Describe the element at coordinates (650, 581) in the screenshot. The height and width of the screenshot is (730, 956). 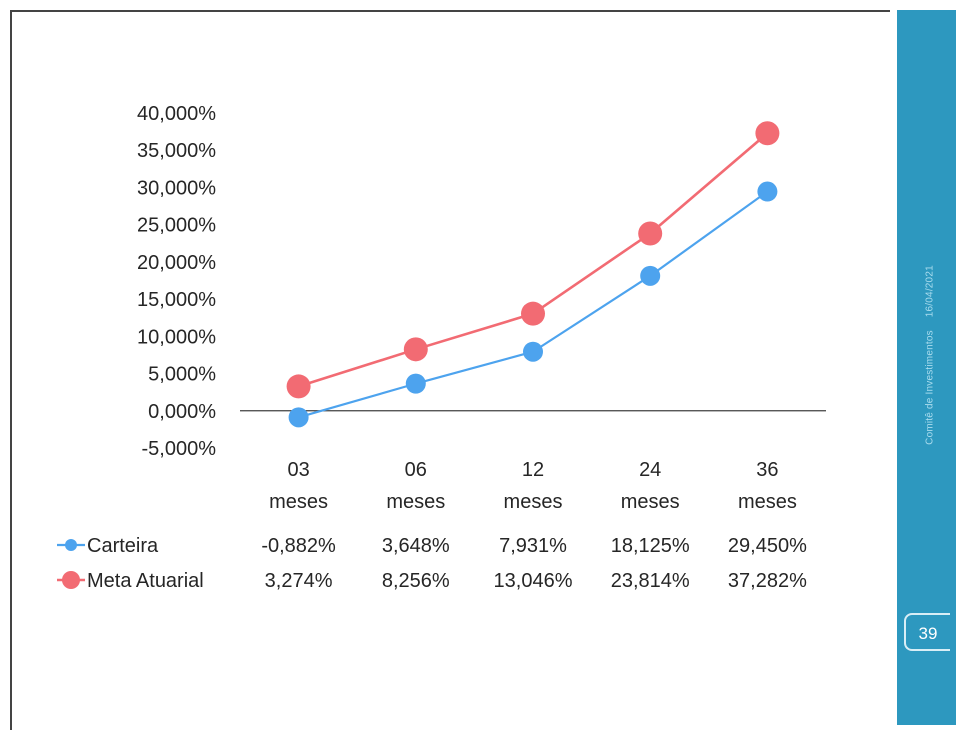
I see `data-table-cell: 23,814%` at that location.